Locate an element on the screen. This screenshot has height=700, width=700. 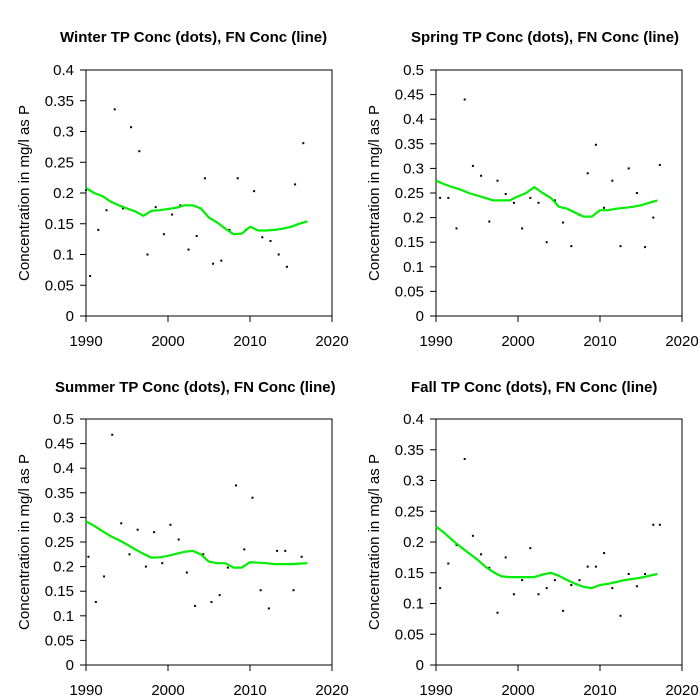
summer-y-tick-label: 0 is located at coordinates (70, 665).